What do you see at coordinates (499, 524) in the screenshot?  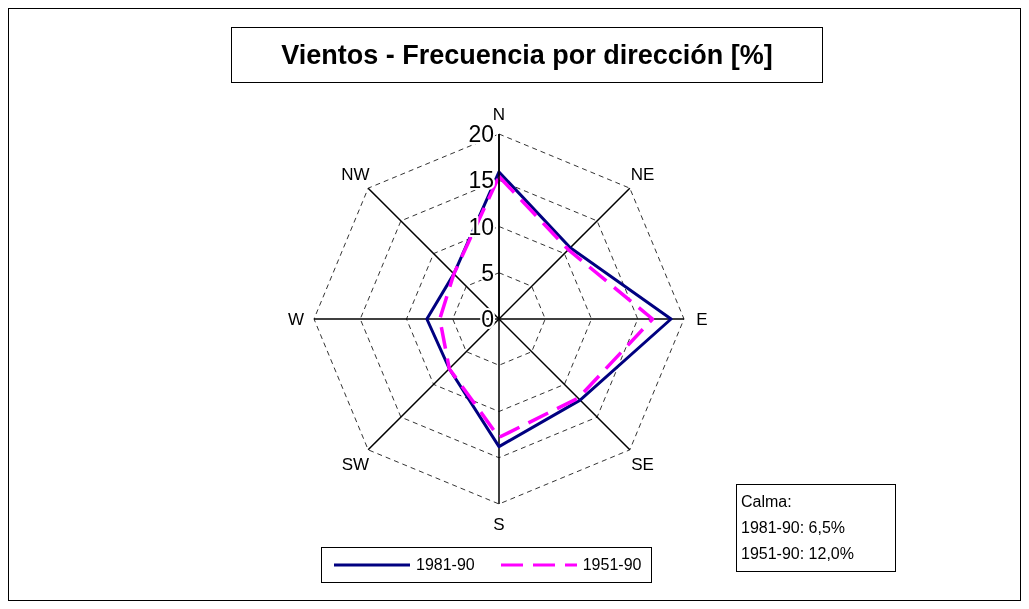 I see `spoke-label: S` at bounding box center [499, 524].